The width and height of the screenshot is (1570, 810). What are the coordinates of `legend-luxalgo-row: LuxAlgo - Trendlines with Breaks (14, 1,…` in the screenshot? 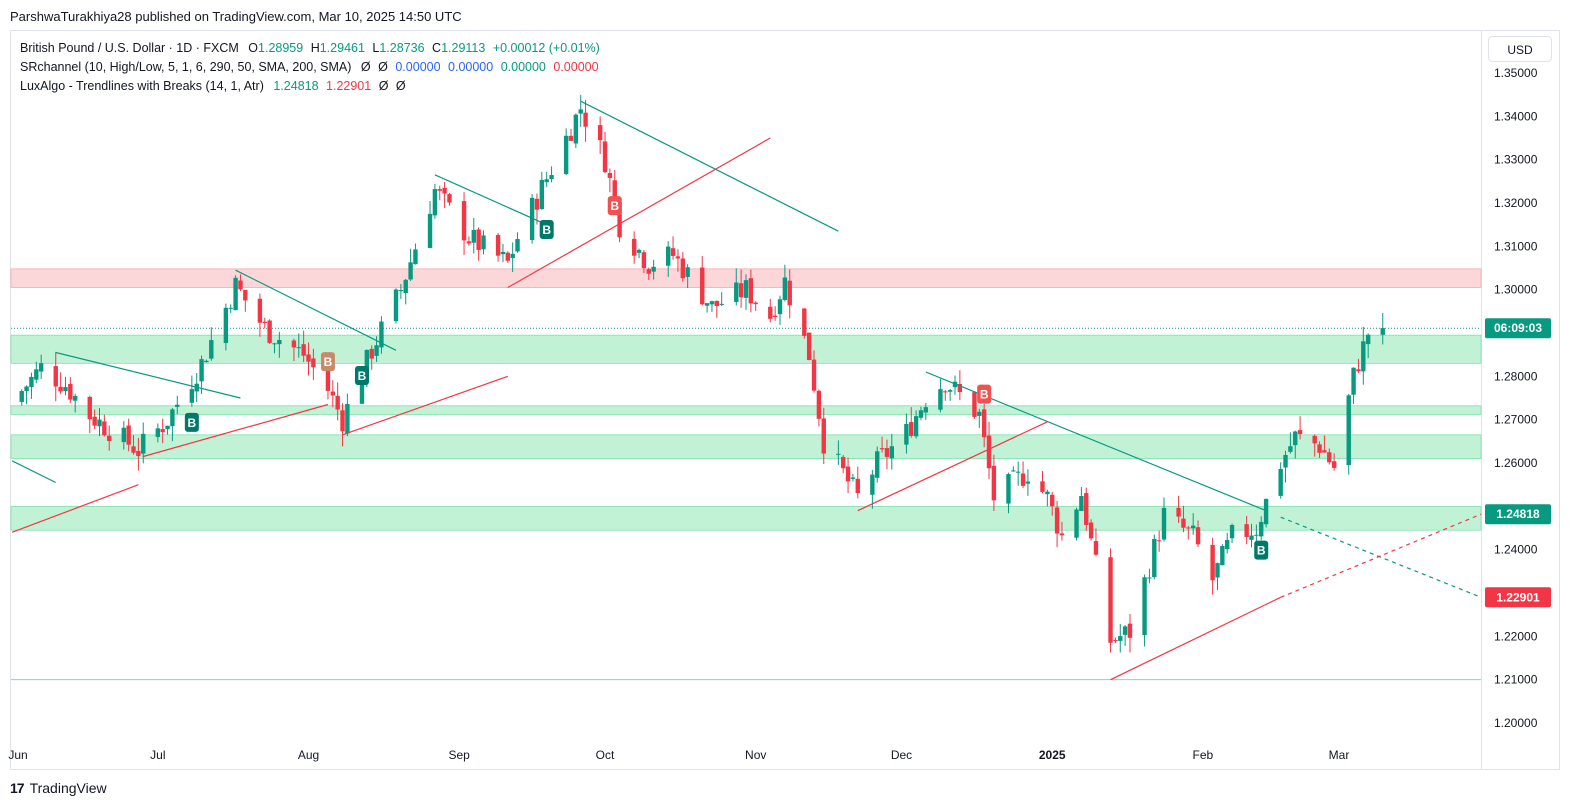 It's located at (310, 86).